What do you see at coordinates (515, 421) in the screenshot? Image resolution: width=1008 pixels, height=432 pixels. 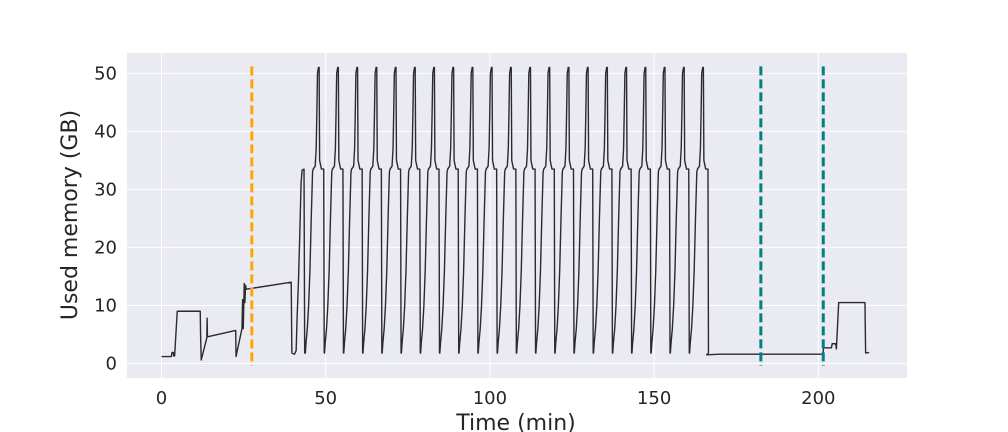 I see `x-axis-label: Time (min)` at bounding box center [515, 421].